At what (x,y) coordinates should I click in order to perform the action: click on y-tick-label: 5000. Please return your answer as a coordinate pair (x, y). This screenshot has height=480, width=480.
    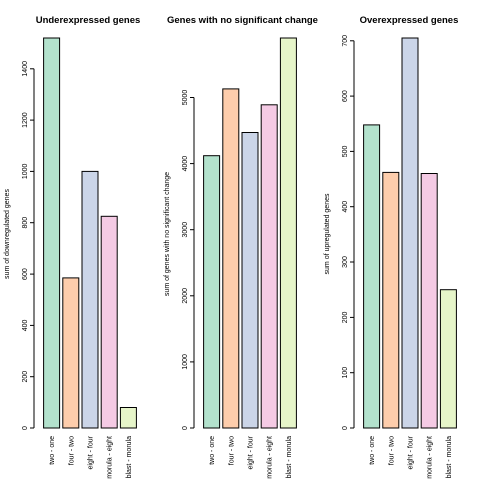
    Looking at the image, I should click on (185, 98).